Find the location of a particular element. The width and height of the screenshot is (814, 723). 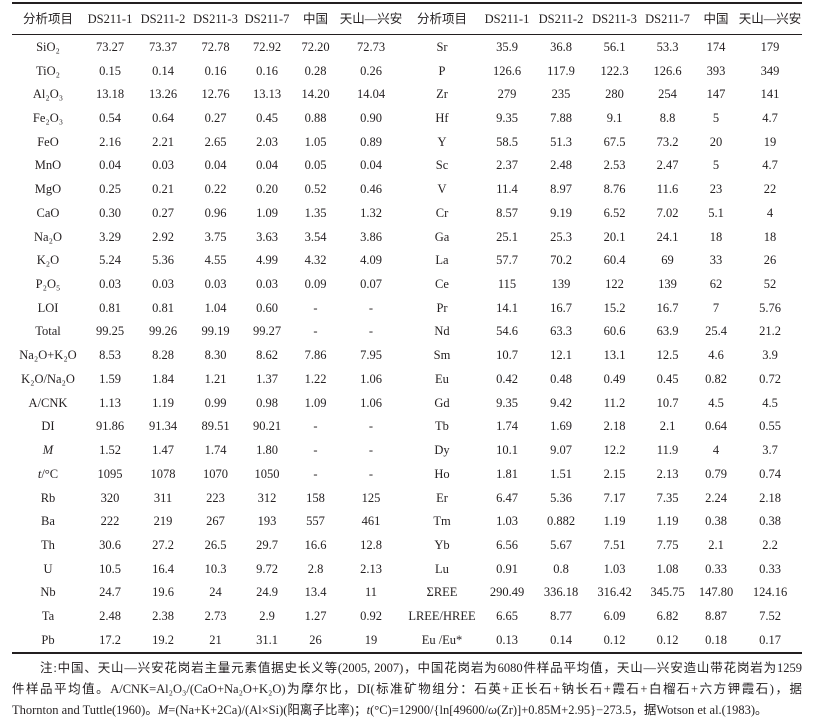

row-label: V is located at coordinates (442, 189).